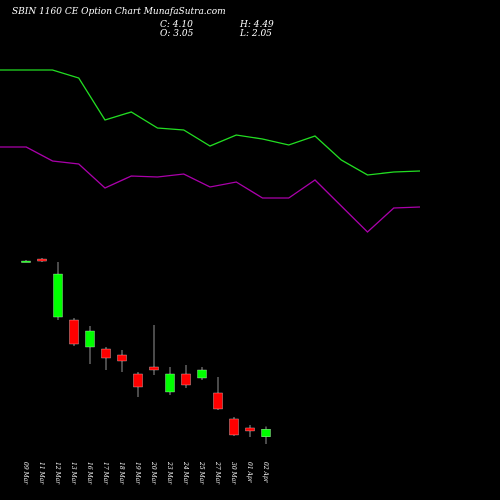 This screenshot has height=500, width=500. What do you see at coordinates (73, 473) in the screenshot?
I see `x-tick-label: 13 Mar` at bounding box center [73, 473].